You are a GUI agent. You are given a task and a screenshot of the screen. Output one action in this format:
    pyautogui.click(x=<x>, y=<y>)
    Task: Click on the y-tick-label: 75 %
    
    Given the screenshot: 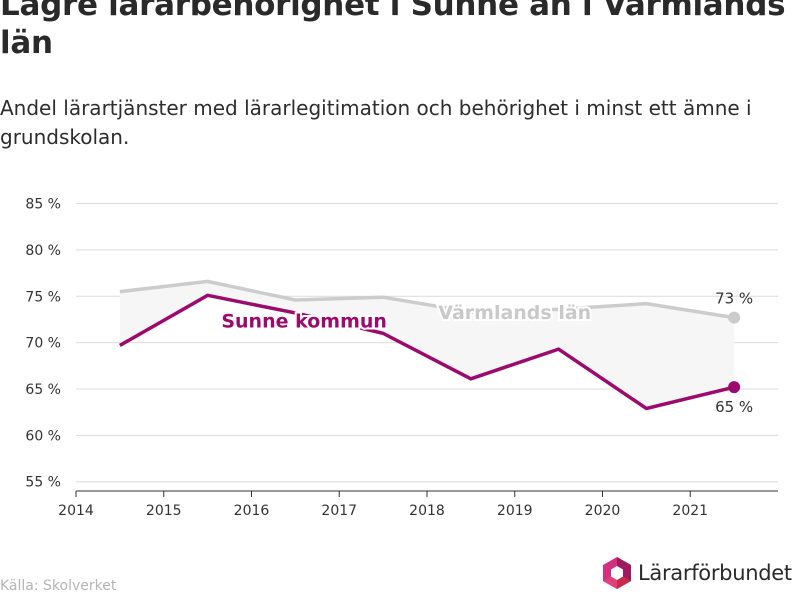 What is the action you would take?
    pyautogui.click(x=43, y=297)
    